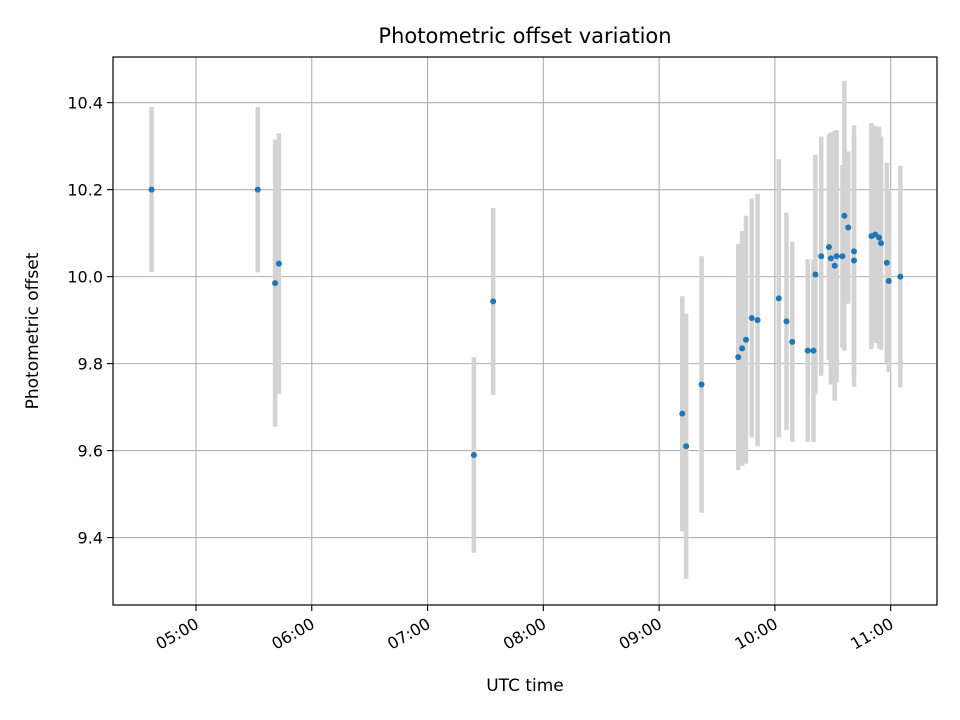 This screenshot has height=720, width=960. I want to click on x-axis-label: UTC time, so click(525, 686).